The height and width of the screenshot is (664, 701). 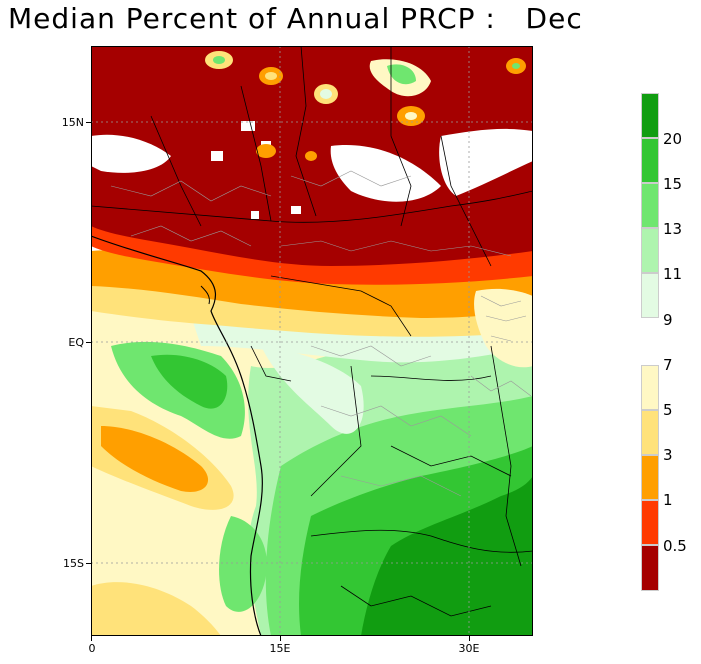 I want to click on blob-sahara-1-core, so click(x=219, y=60).